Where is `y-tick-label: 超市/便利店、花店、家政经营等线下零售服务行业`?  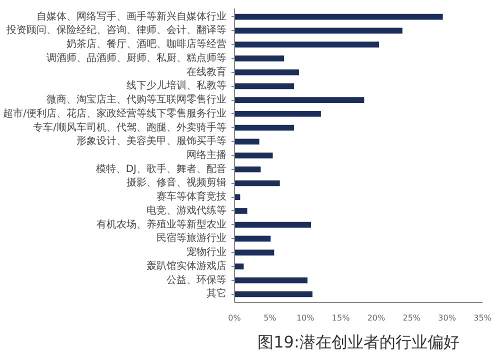 y-tick-label: 超市/便利店、花店、家政经营等线下零售服务行业 is located at coordinates (115, 113).